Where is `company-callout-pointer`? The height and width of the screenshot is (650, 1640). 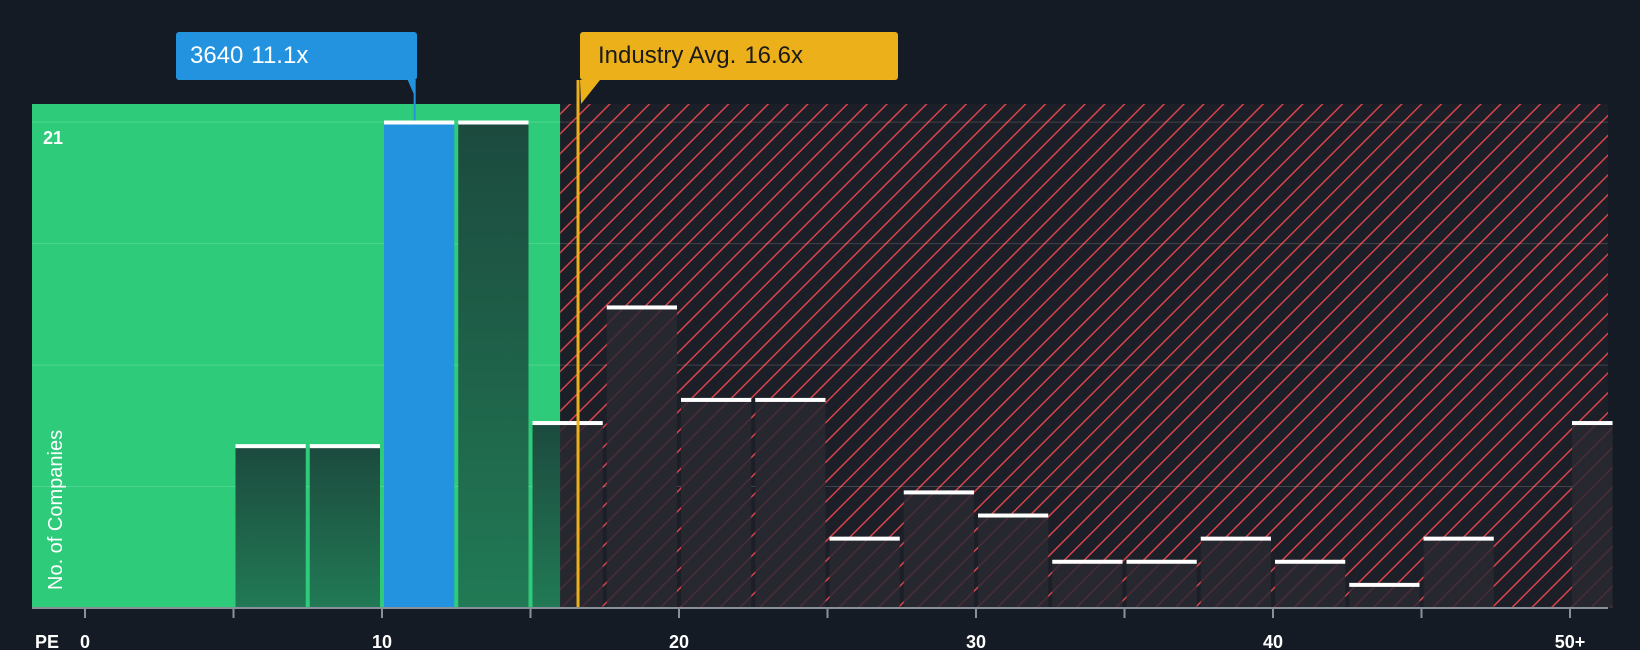
company-callout-pointer is located at coordinates (411, 88).